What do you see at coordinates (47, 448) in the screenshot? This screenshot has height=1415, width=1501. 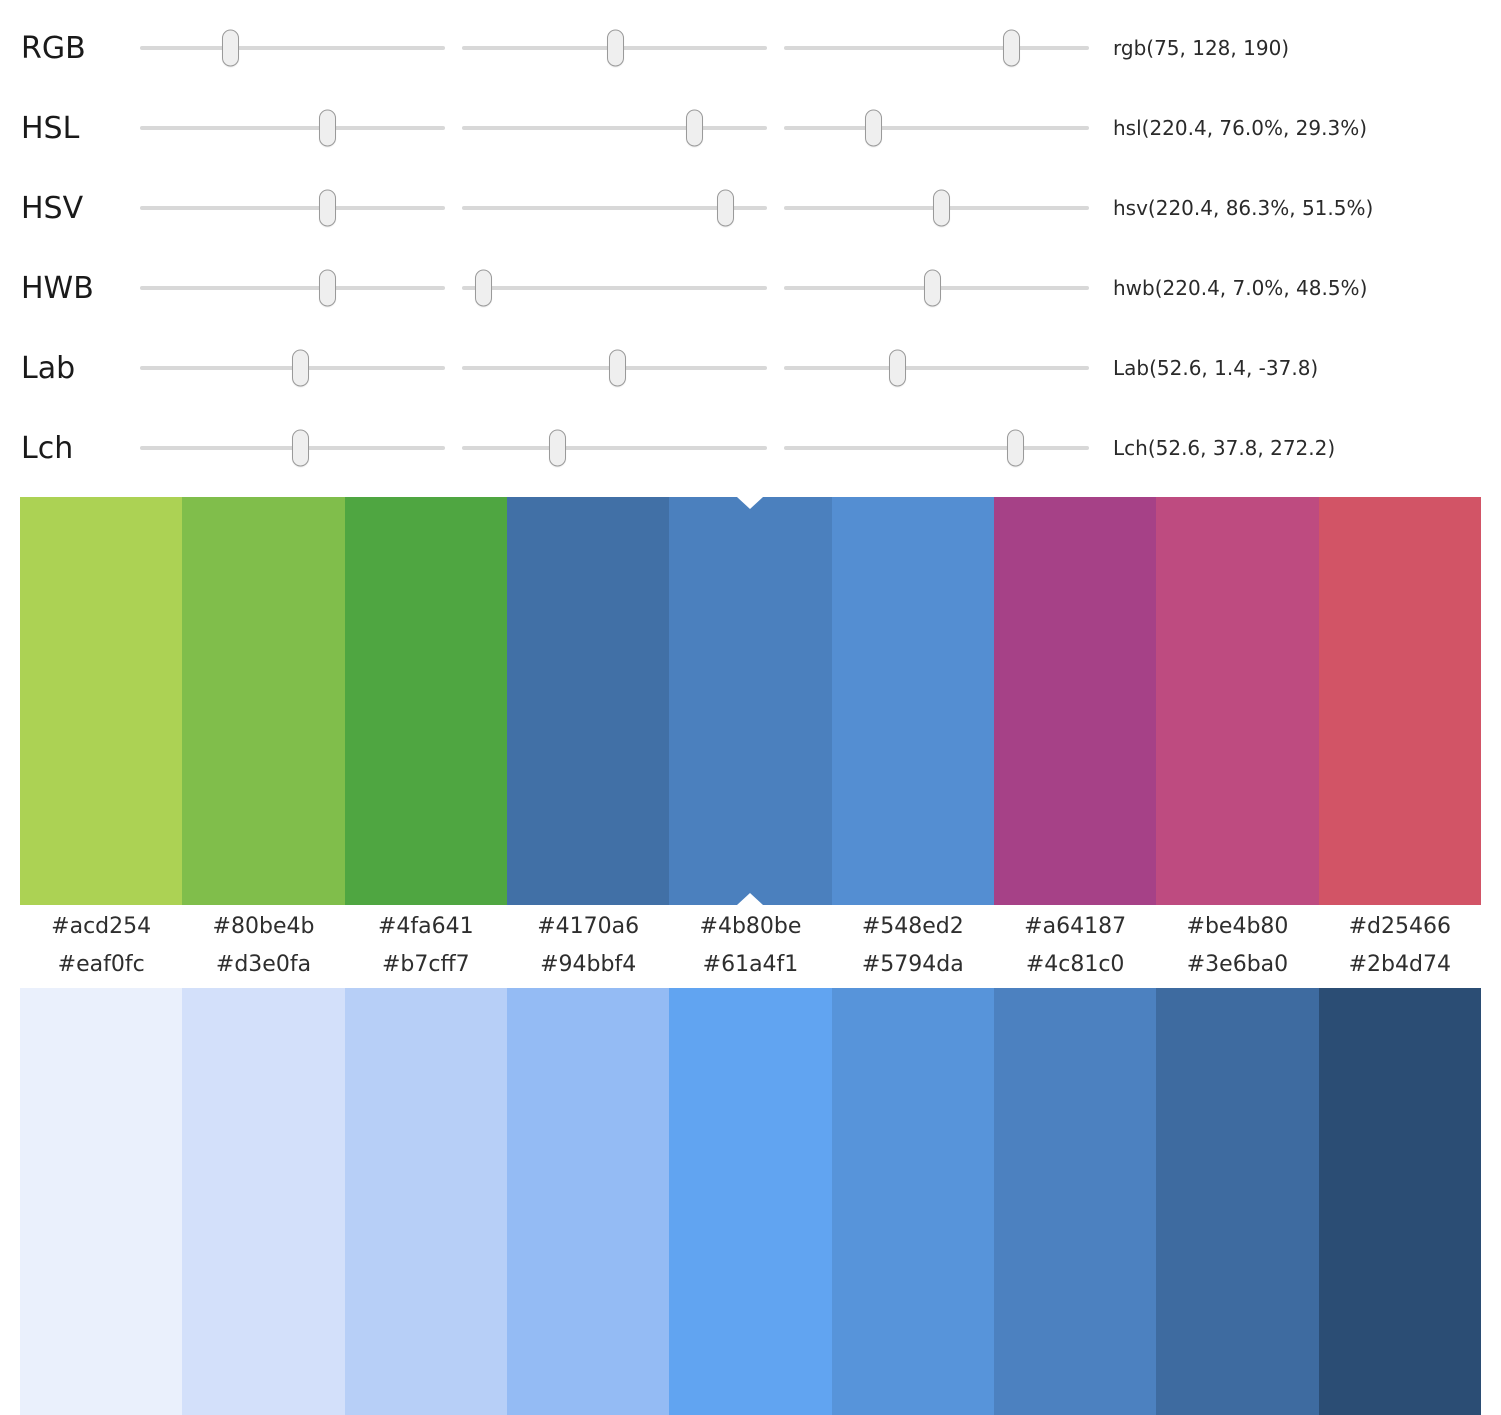 I see `colorspace-label: Lch` at bounding box center [47, 448].